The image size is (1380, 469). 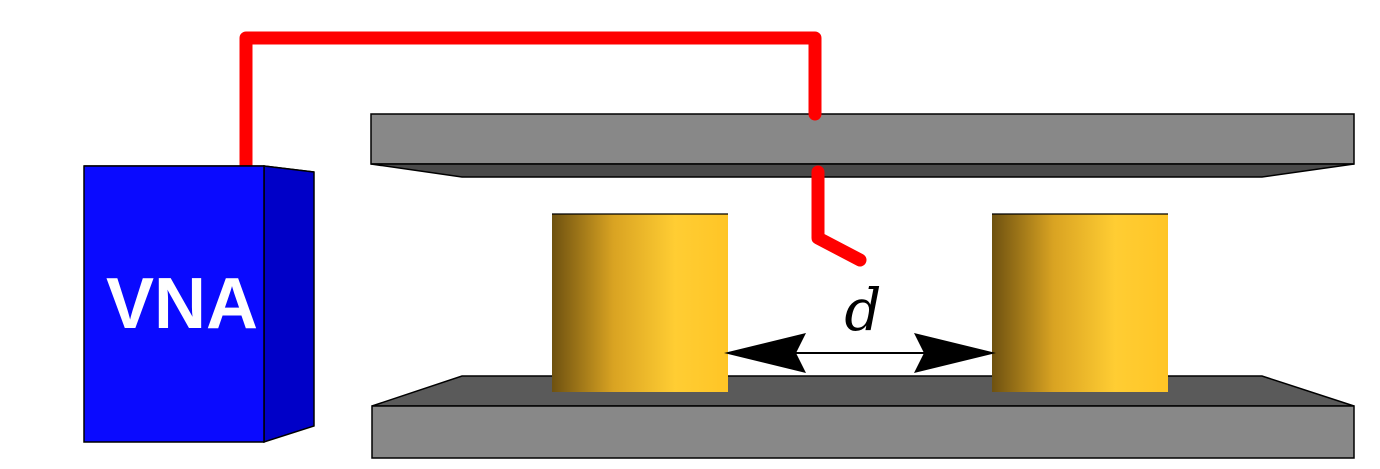 I want to click on right-cylinder, so click(x=1080, y=302).